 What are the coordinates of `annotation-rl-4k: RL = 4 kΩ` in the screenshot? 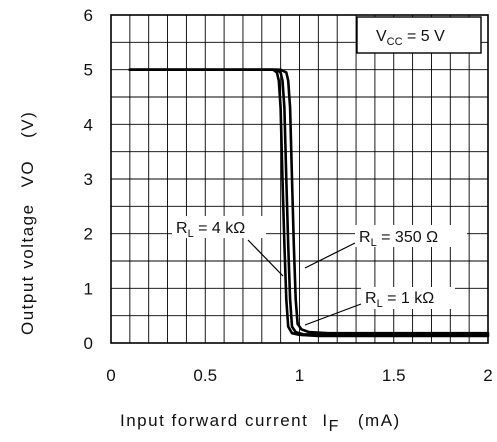 It's located at (210, 230).